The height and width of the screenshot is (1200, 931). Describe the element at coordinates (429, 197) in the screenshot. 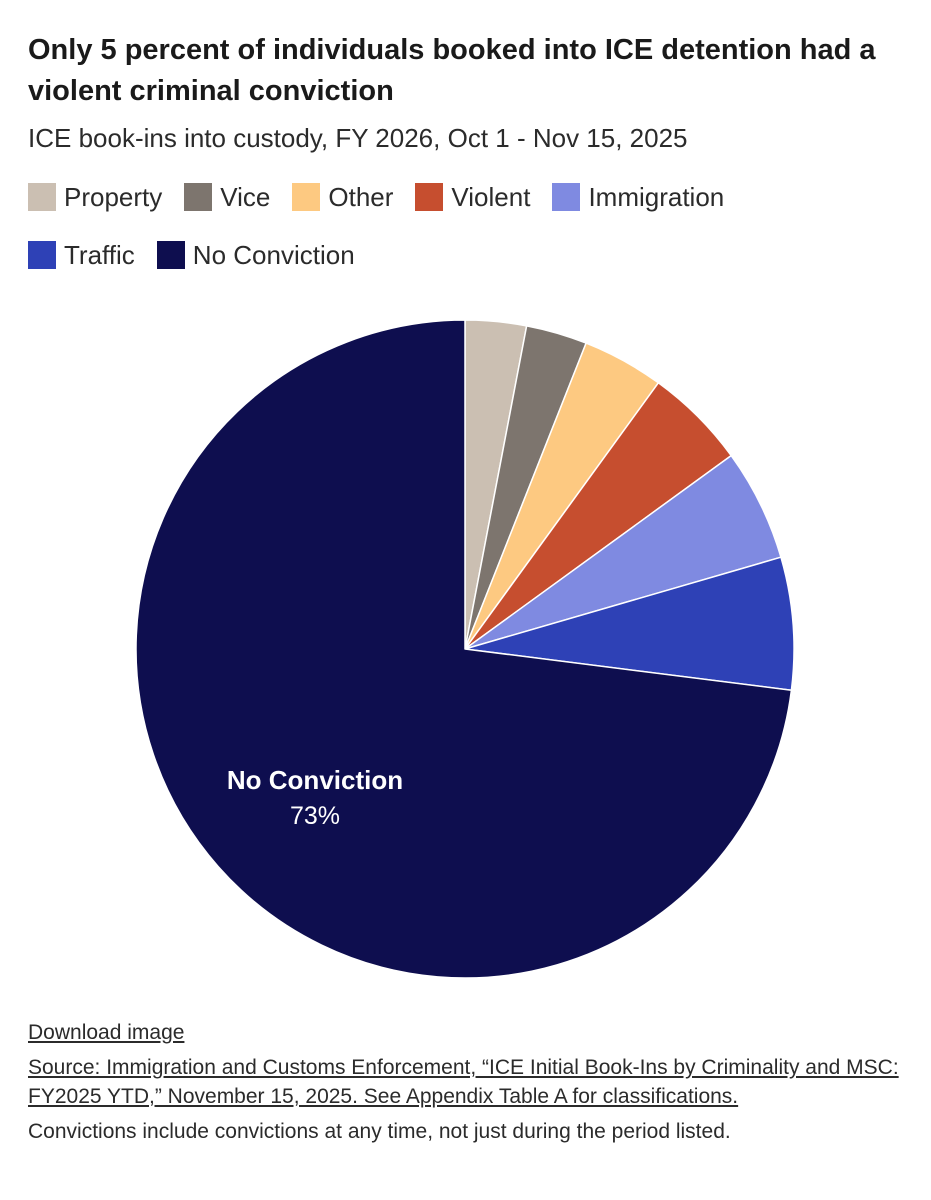

I see `legend-swatch-violent` at that location.